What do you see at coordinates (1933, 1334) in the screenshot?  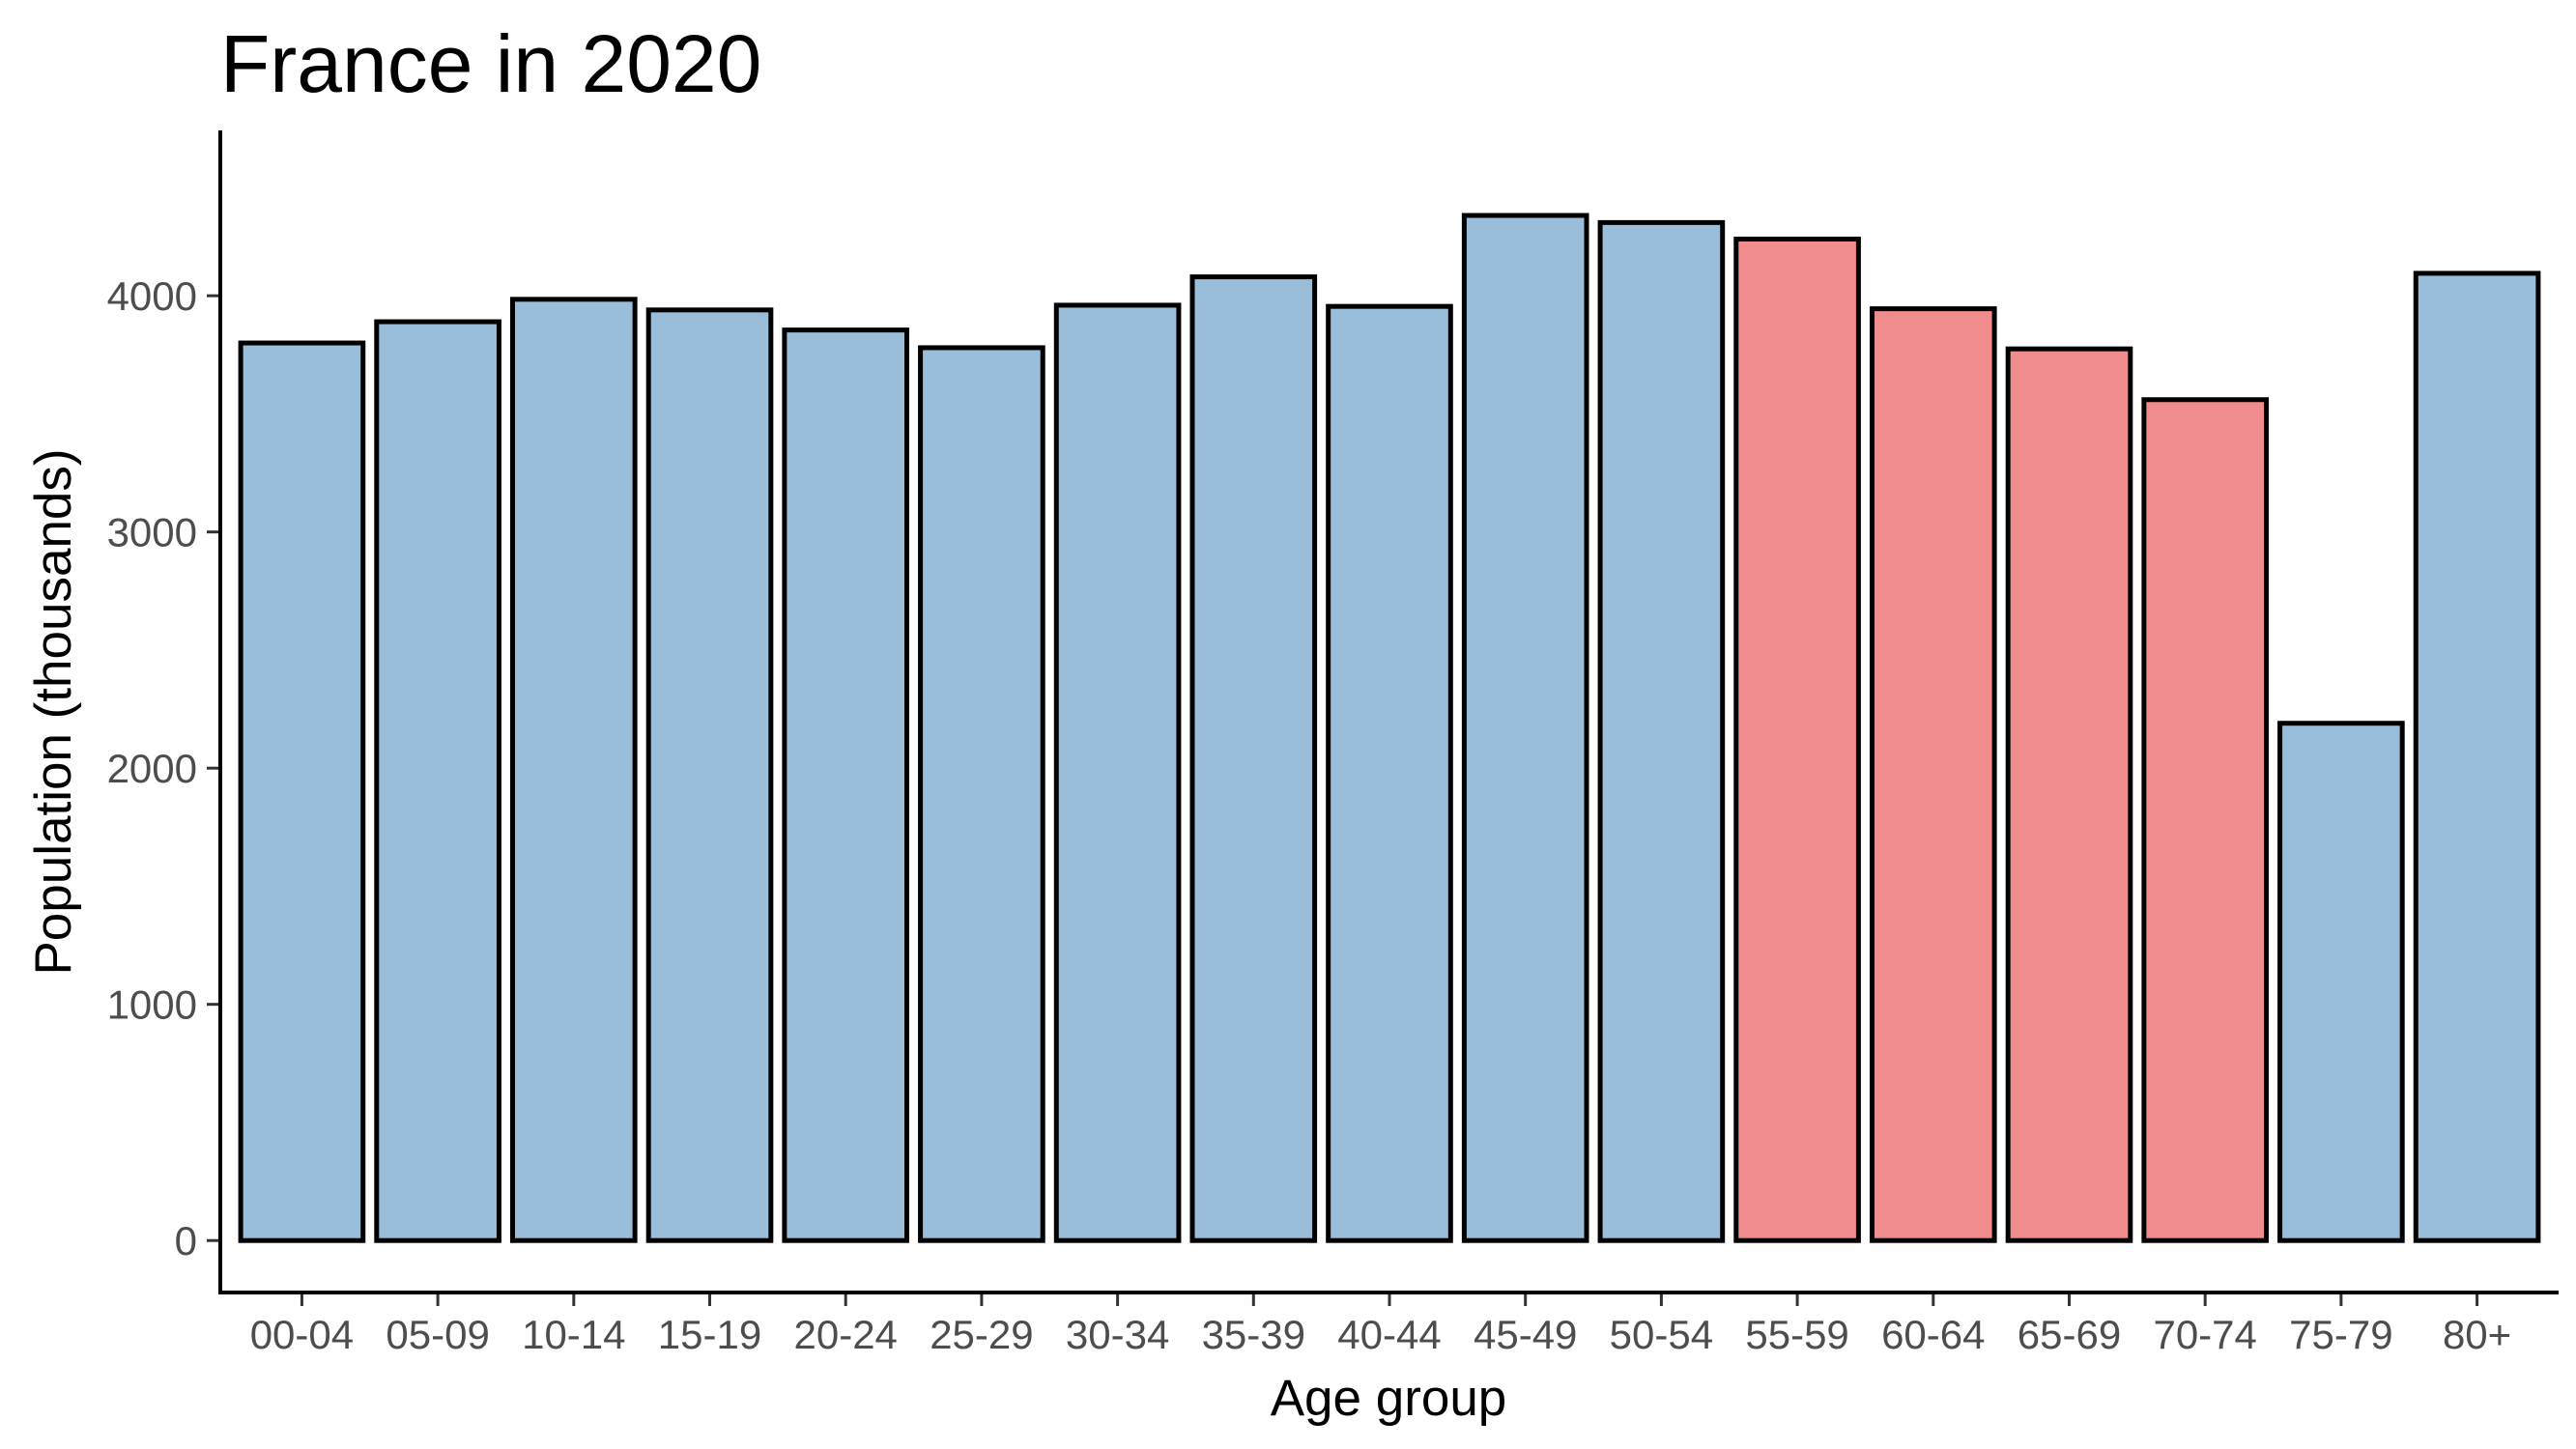 I see `x-tick-label: 60-64` at bounding box center [1933, 1334].